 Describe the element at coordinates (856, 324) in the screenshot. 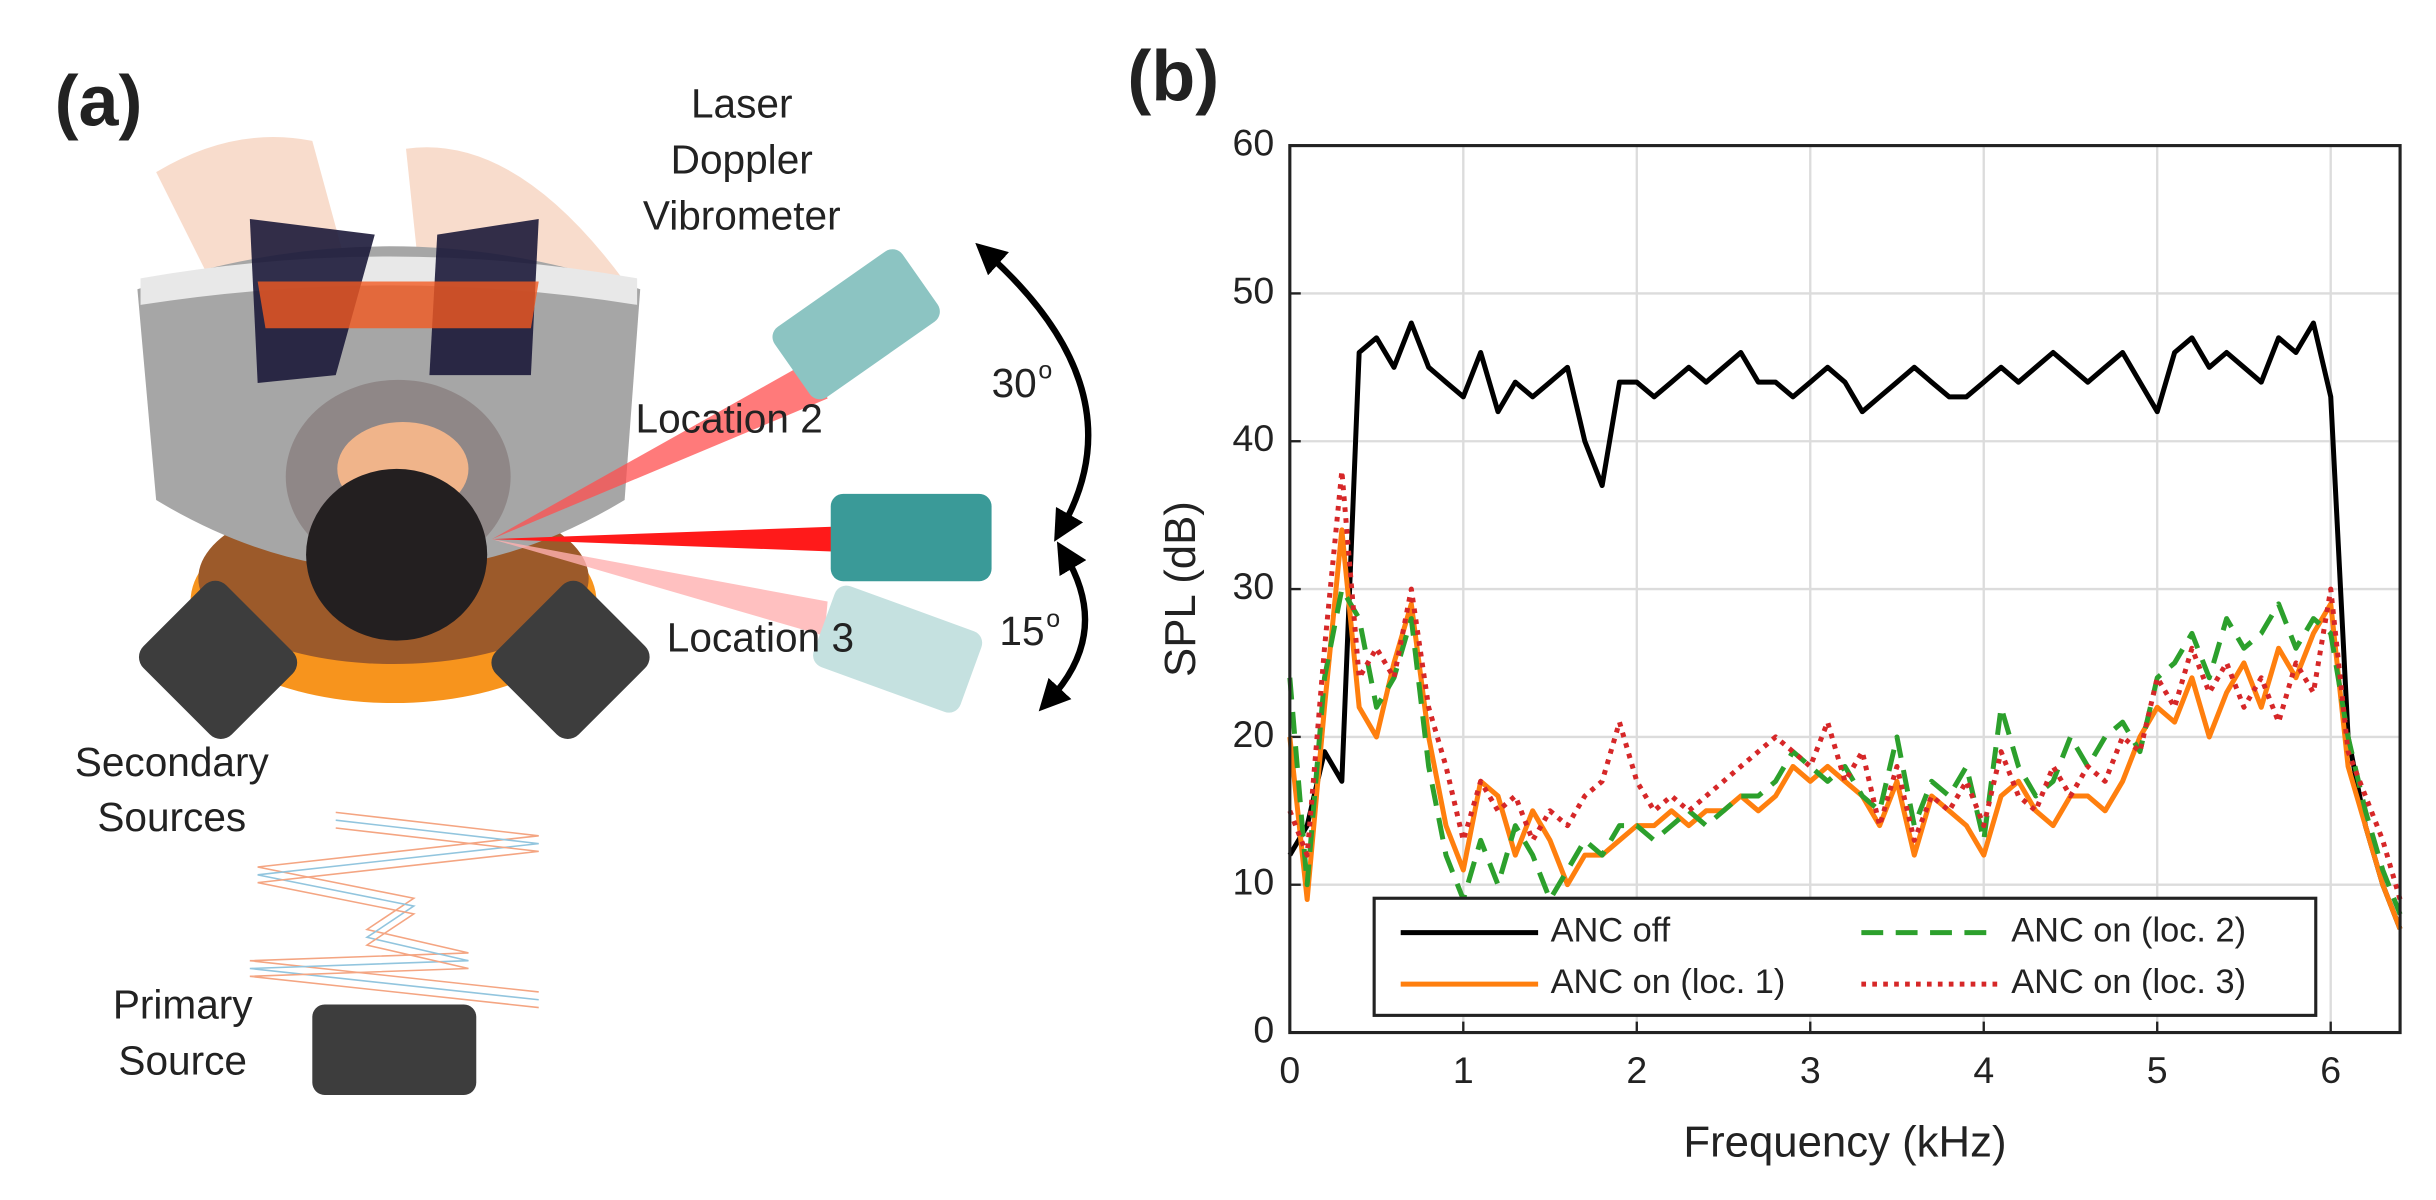

I see `vibrometer-loc2` at that location.